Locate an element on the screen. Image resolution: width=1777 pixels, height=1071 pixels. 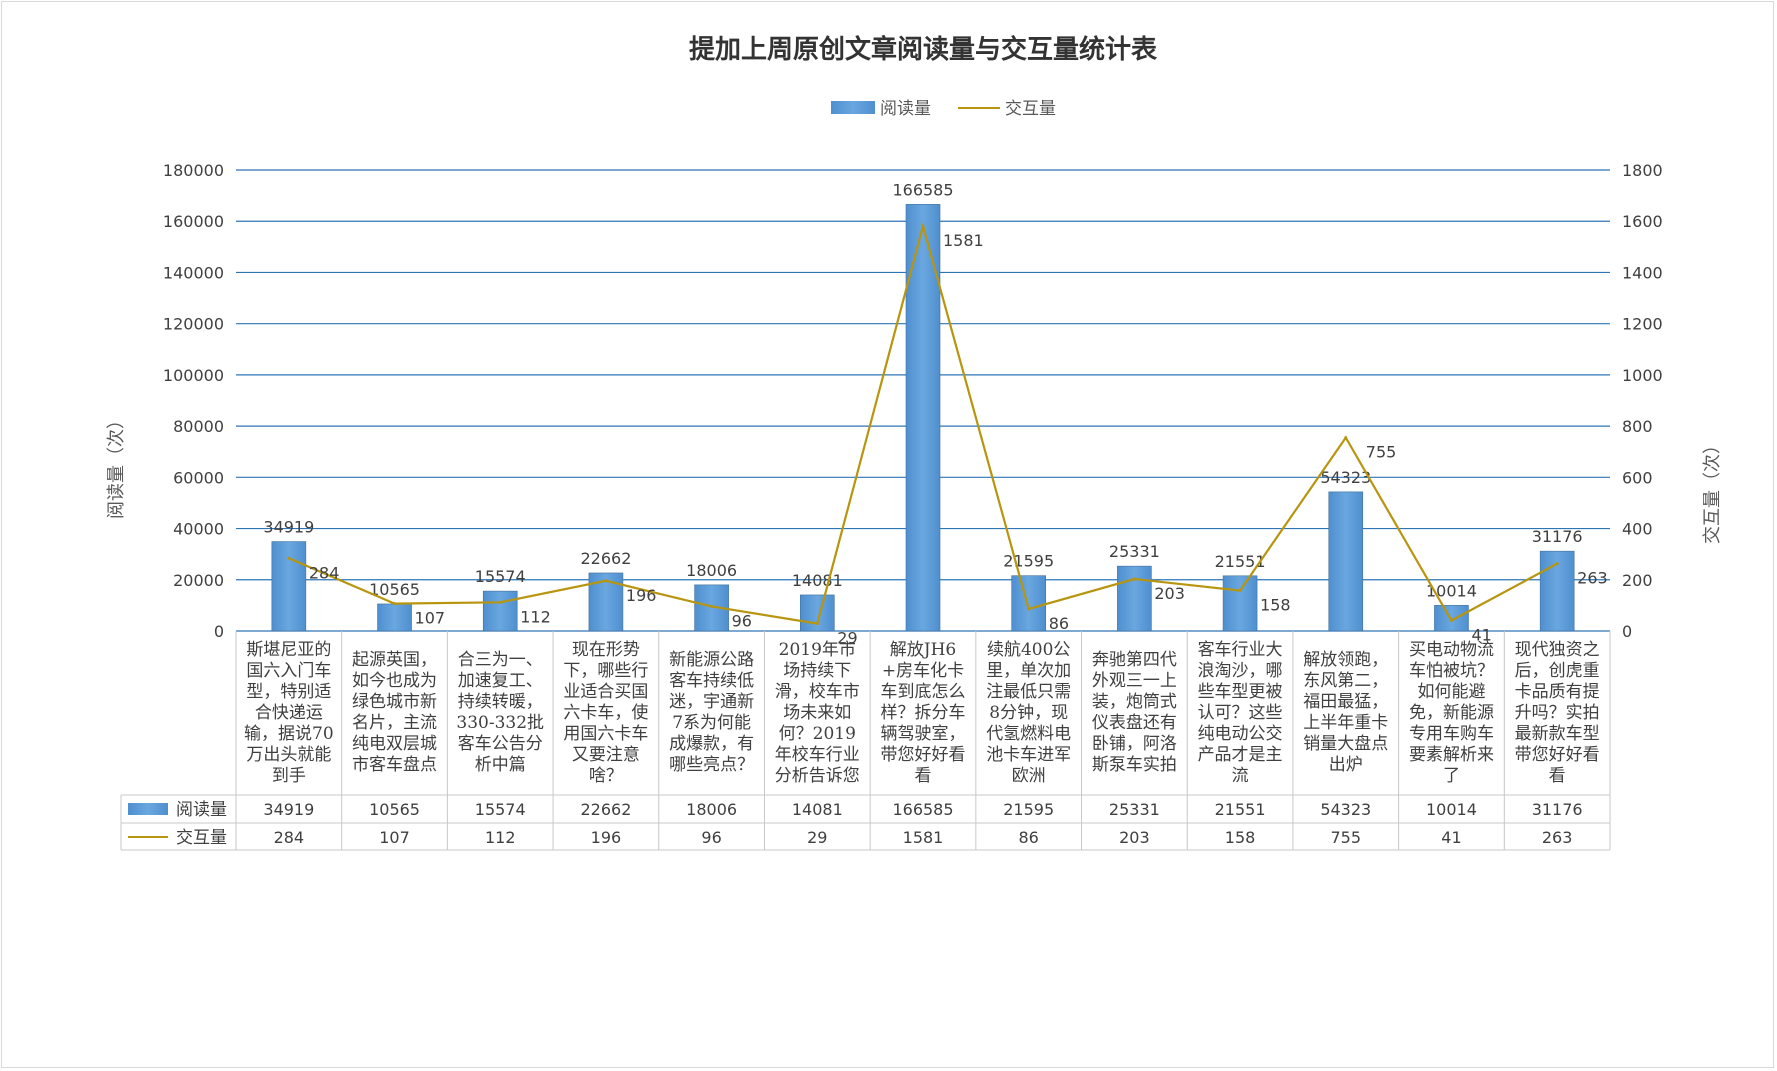
bar-data-label: 22662 is located at coordinates (605, 558).